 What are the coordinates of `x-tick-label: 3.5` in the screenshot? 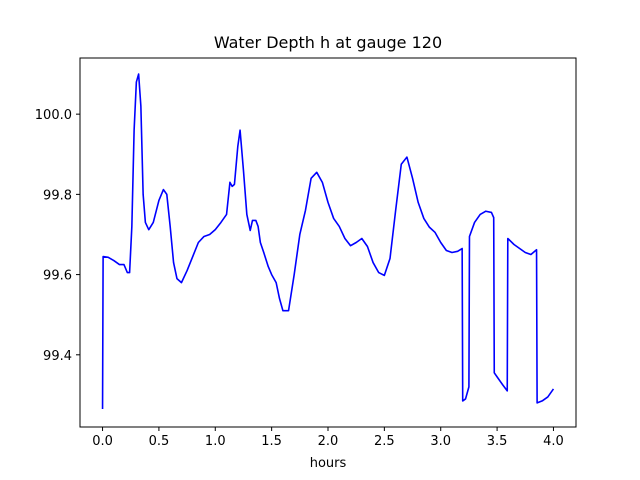 It's located at (497, 441).